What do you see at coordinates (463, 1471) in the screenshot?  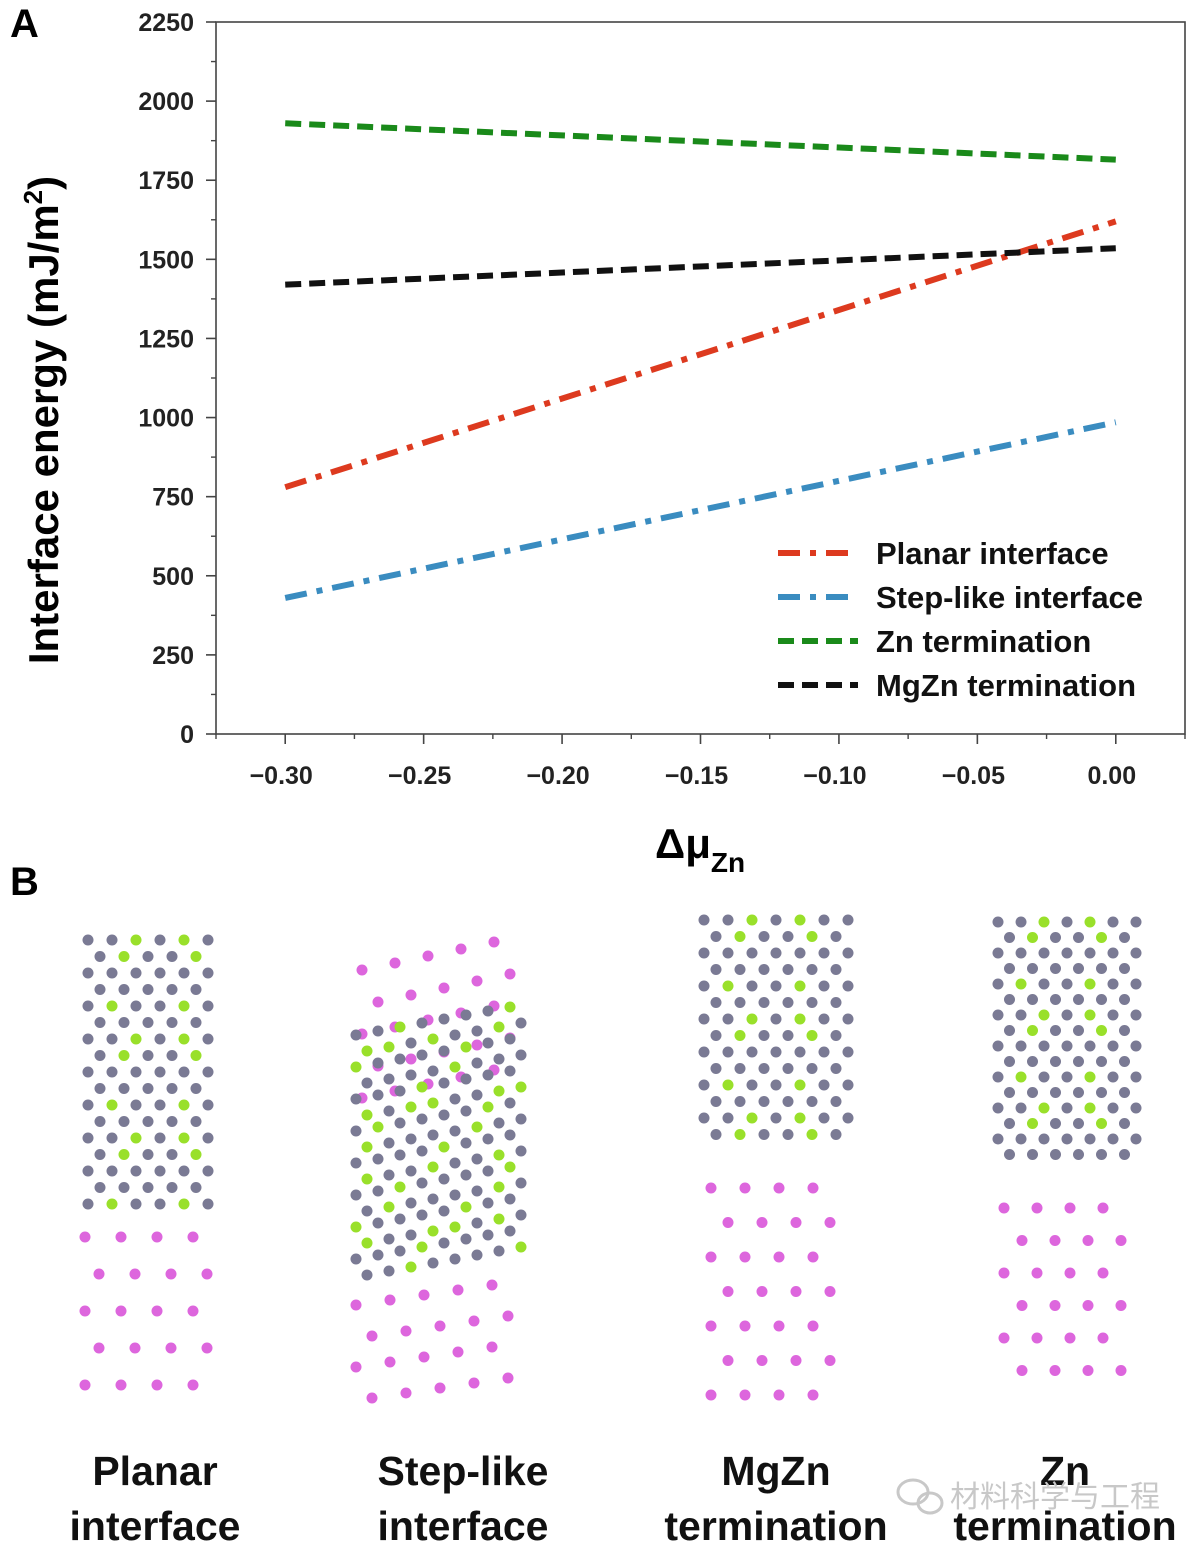 I see `structure-label-steplike-1: Step-like` at bounding box center [463, 1471].